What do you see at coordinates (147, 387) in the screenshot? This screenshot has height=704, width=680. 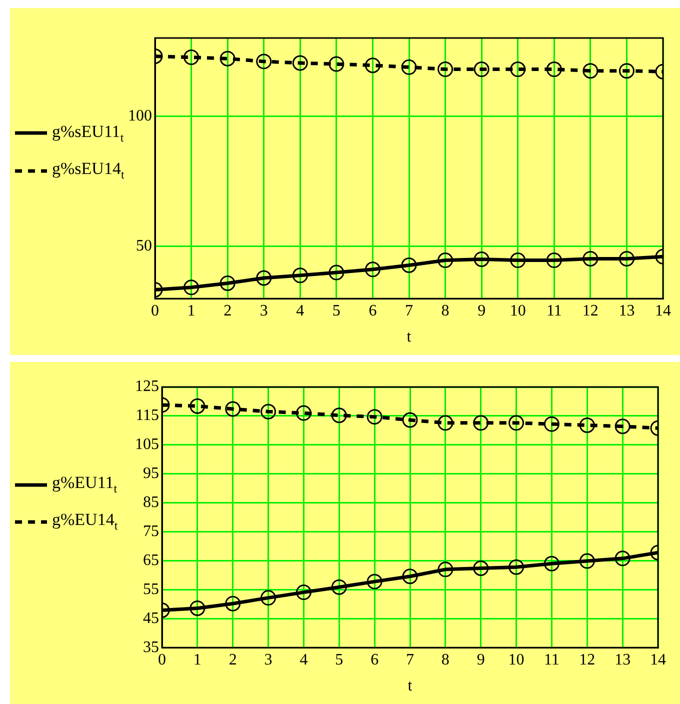 I see `y-tick-label: 125` at bounding box center [147, 387].